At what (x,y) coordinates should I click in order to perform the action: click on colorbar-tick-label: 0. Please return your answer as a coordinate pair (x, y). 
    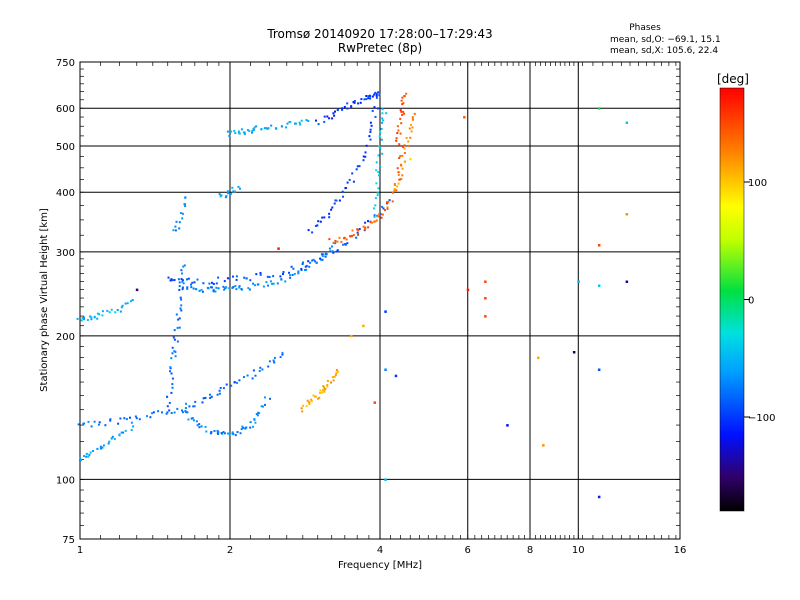
    Looking at the image, I should click on (751, 301).